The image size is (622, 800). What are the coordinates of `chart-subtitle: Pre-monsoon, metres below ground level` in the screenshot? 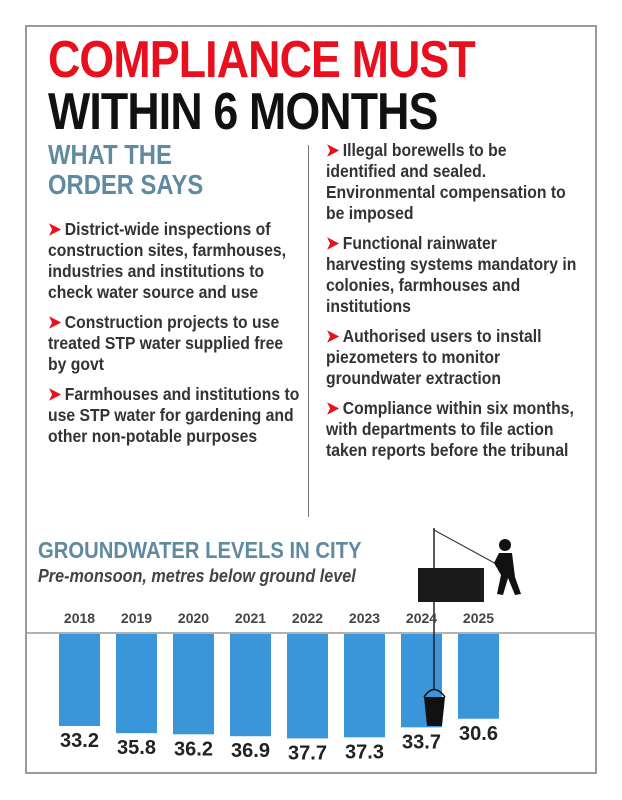 It's located at (197, 576).